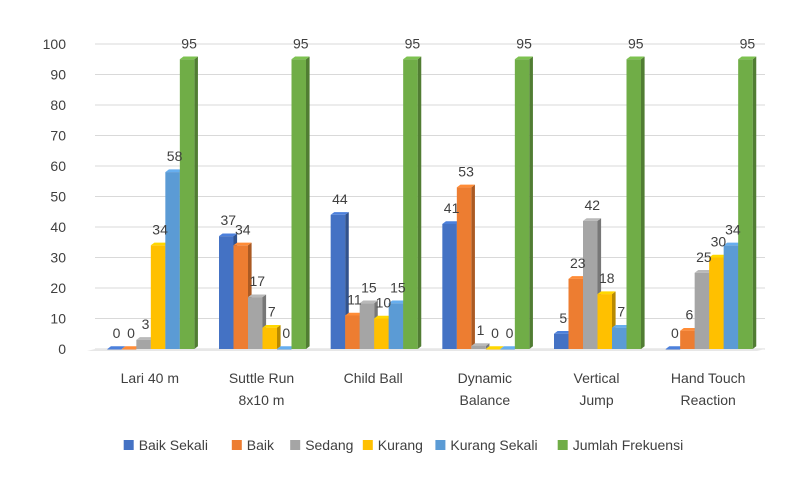 The width and height of the screenshot is (791, 478). What do you see at coordinates (369, 287) in the screenshot?
I see `data-label: 15` at bounding box center [369, 287].